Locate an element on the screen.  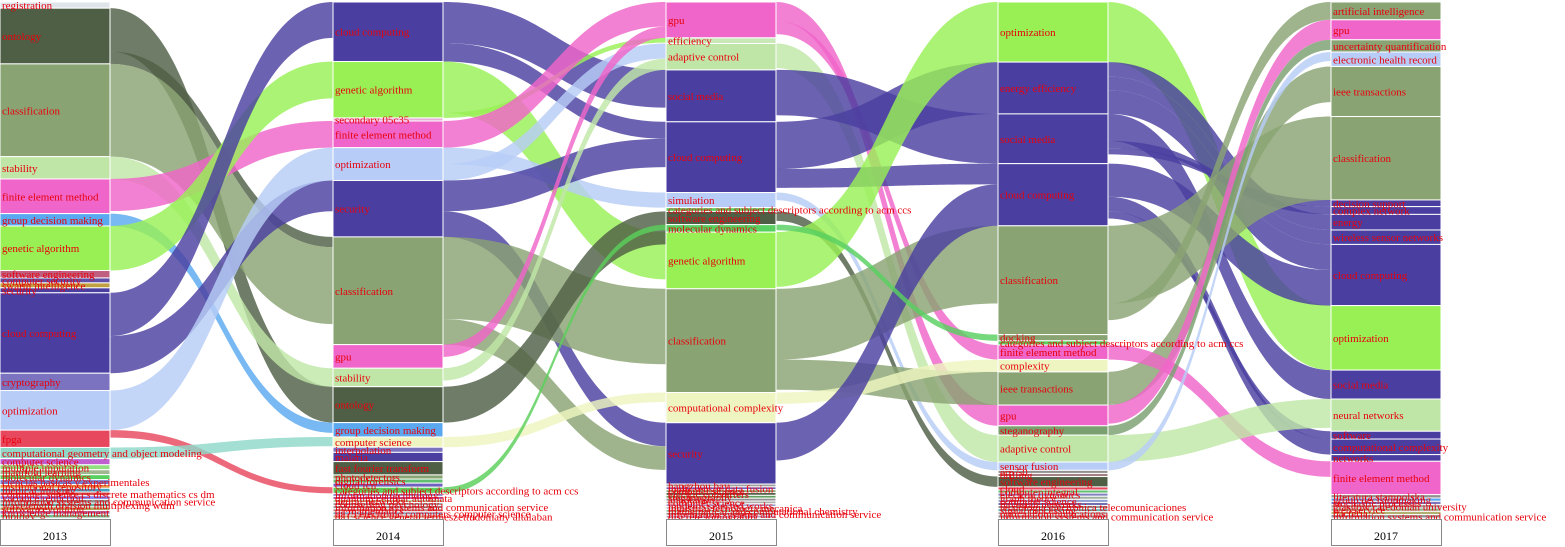
node-qa1-science-general-termeszettudomany-altalaban is located at coordinates (388, 516).